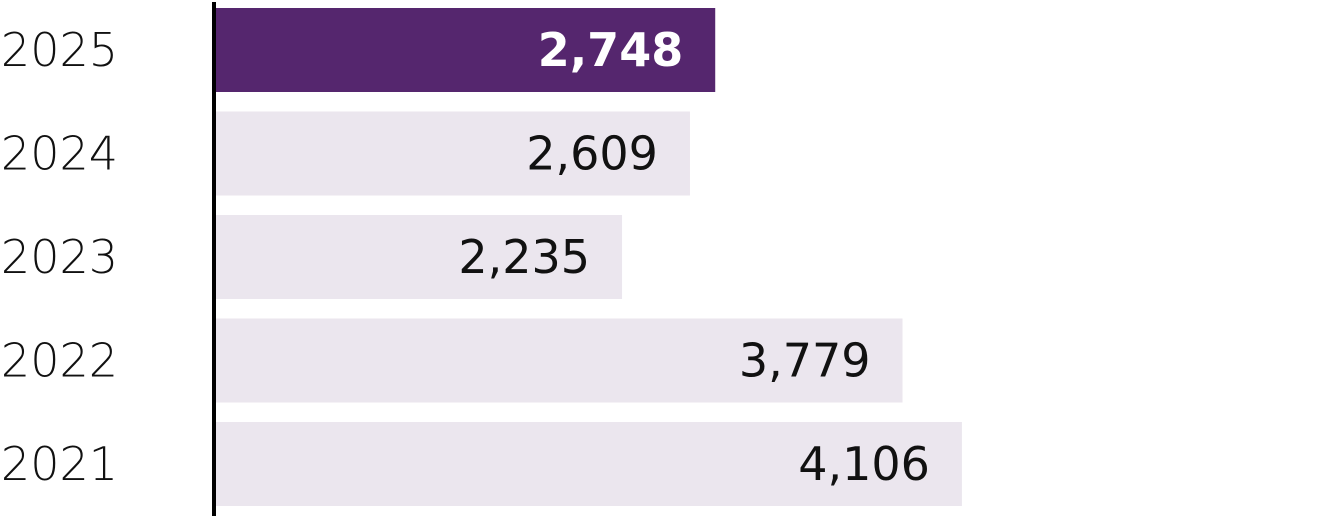  I want to click on value-label-2022: 3,779, so click(805, 361).